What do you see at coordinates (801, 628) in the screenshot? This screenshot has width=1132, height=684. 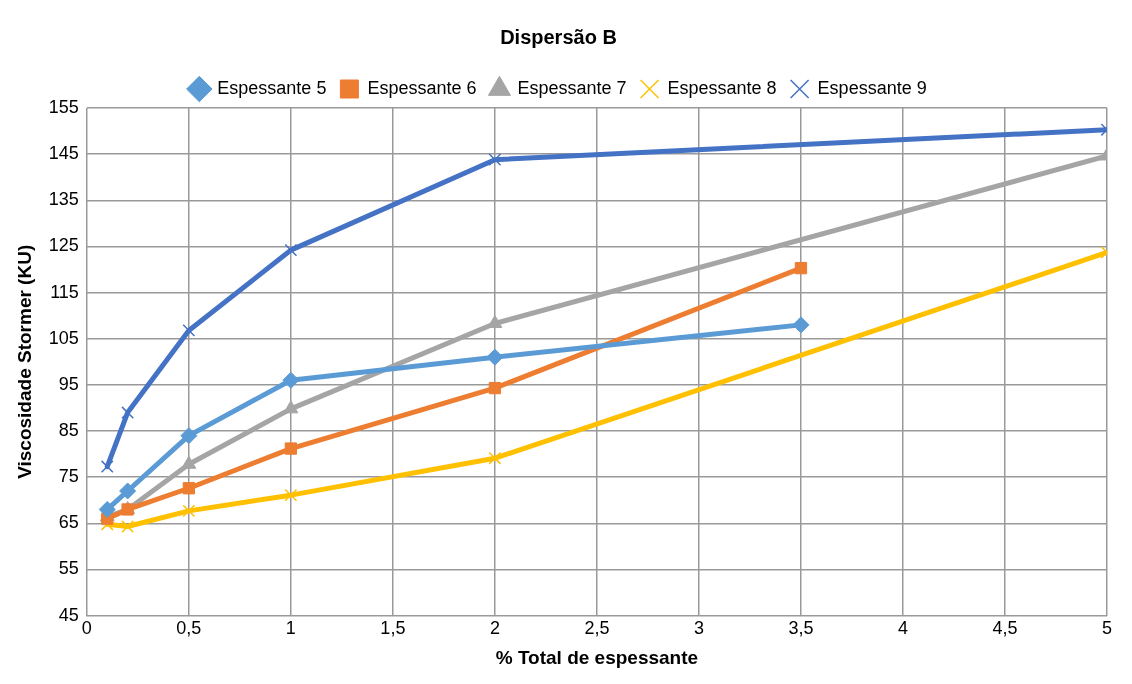 I see `x-tick-label: 3,5` at bounding box center [801, 628].